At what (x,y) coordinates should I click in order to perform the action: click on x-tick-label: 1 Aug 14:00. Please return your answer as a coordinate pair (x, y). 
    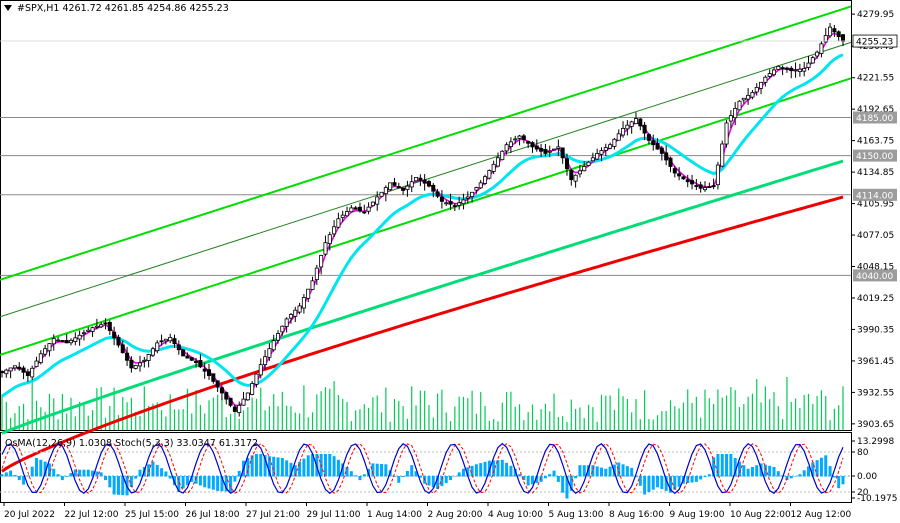
    Looking at the image, I should click on (394, 515).